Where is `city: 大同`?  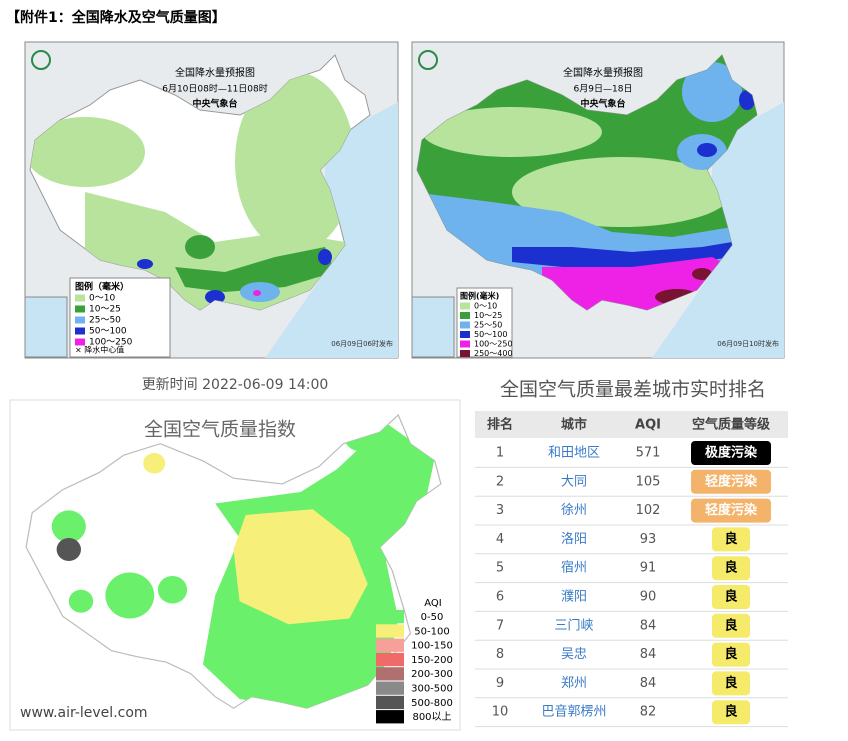 city: 大同 is located at coordinates (574, 481).